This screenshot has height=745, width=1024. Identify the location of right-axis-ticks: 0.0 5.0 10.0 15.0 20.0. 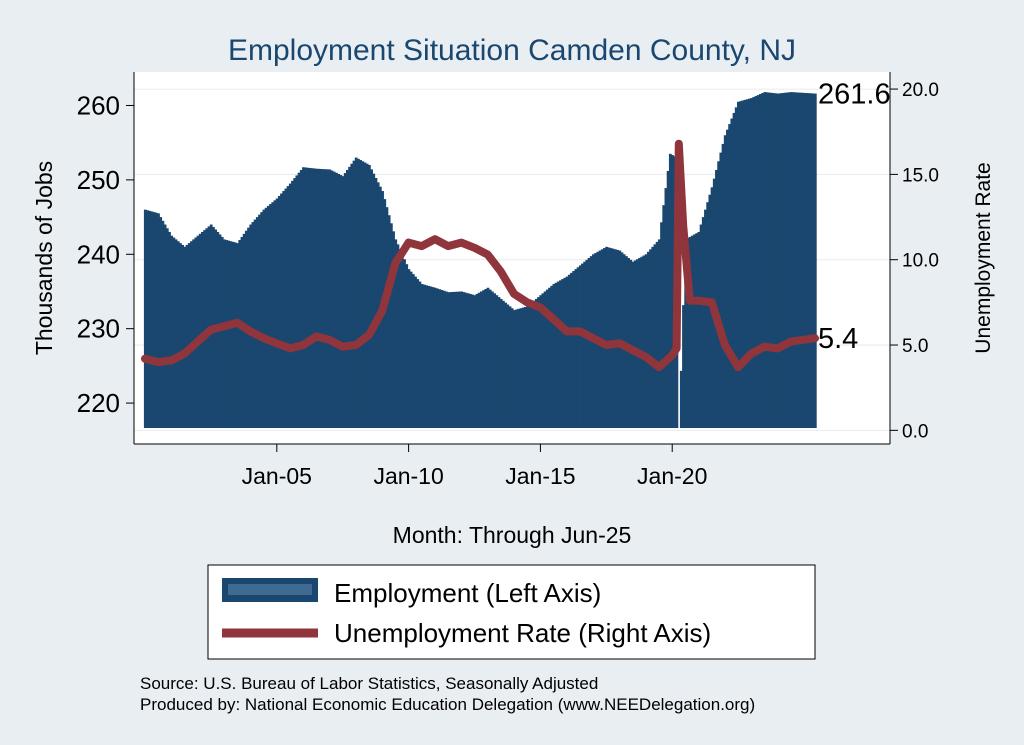
(914, 261).